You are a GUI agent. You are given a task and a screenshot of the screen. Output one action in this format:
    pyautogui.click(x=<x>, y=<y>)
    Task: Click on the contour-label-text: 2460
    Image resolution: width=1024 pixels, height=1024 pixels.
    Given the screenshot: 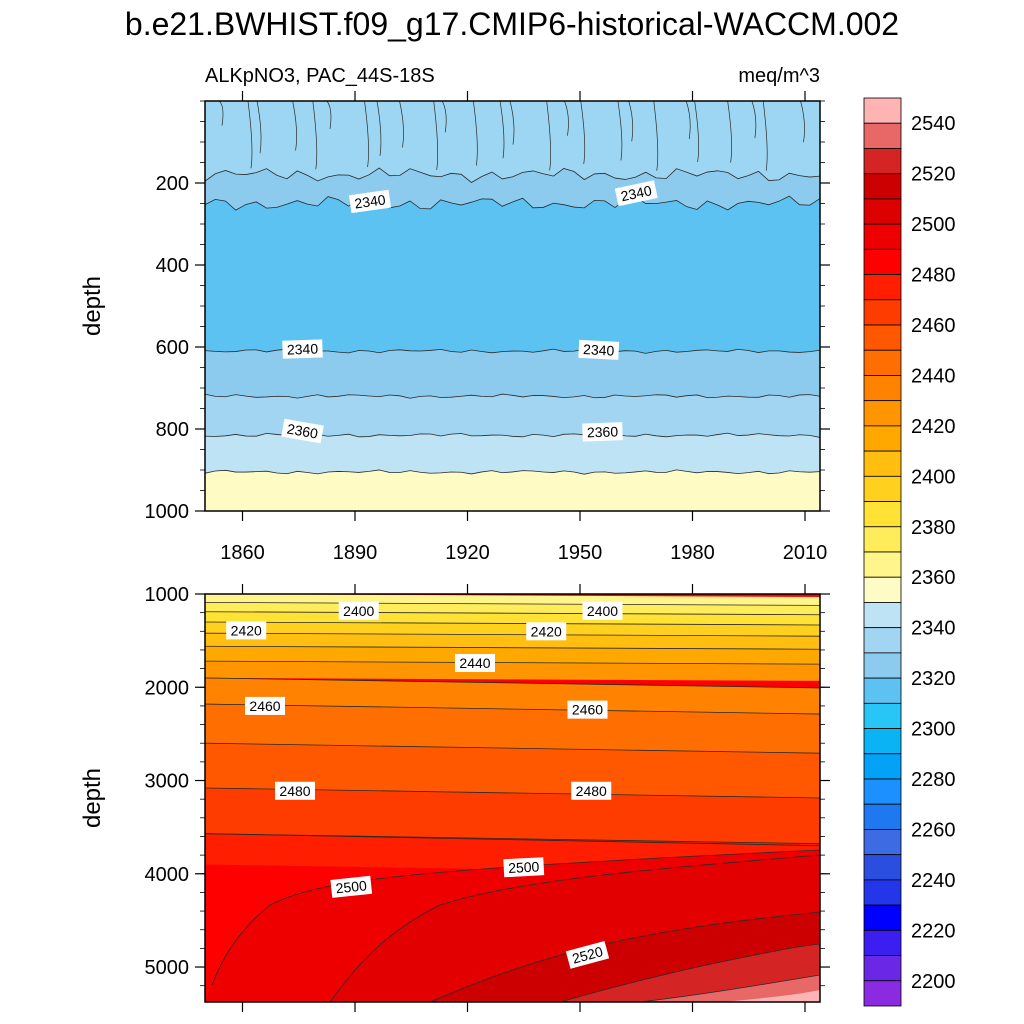 What is the action you would take?
    pyautogui.click(x=587, y=710)
    